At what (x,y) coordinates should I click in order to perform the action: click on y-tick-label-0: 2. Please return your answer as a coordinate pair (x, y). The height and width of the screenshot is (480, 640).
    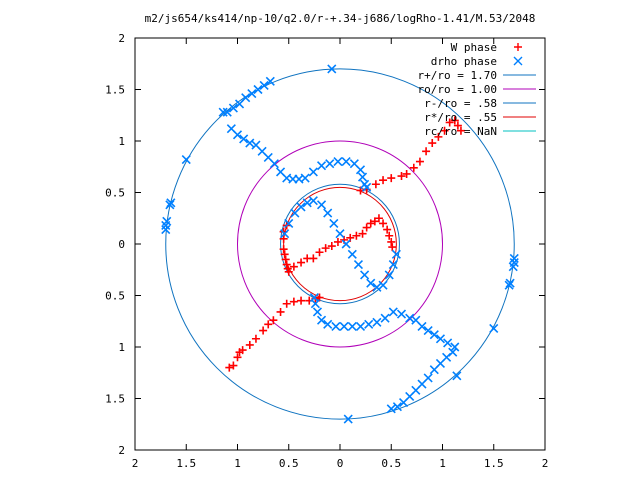
    Looking at the image, I should click on (121, 450).